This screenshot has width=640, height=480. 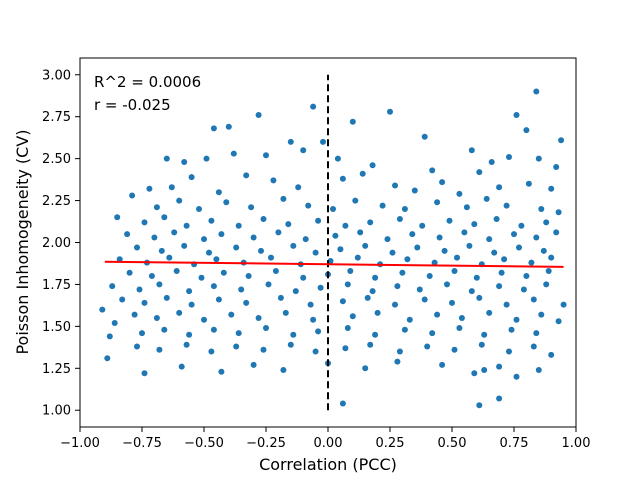 What do you see at coordinates (204, 443) in the screenshot?
I see `x-tick-label: −0.50` at bounding box center [204, 443].